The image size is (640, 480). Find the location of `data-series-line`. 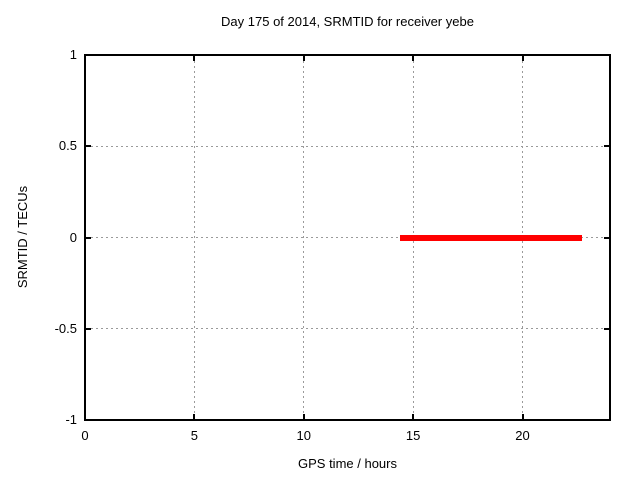

data-series-line is located at coordinates (491, 237).